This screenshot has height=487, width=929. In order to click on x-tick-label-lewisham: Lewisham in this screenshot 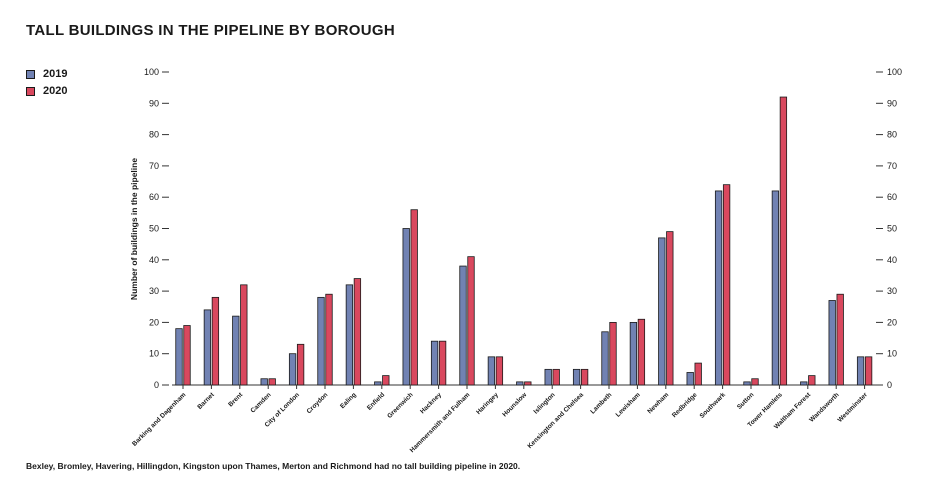, I will do `click(628, 404)`.